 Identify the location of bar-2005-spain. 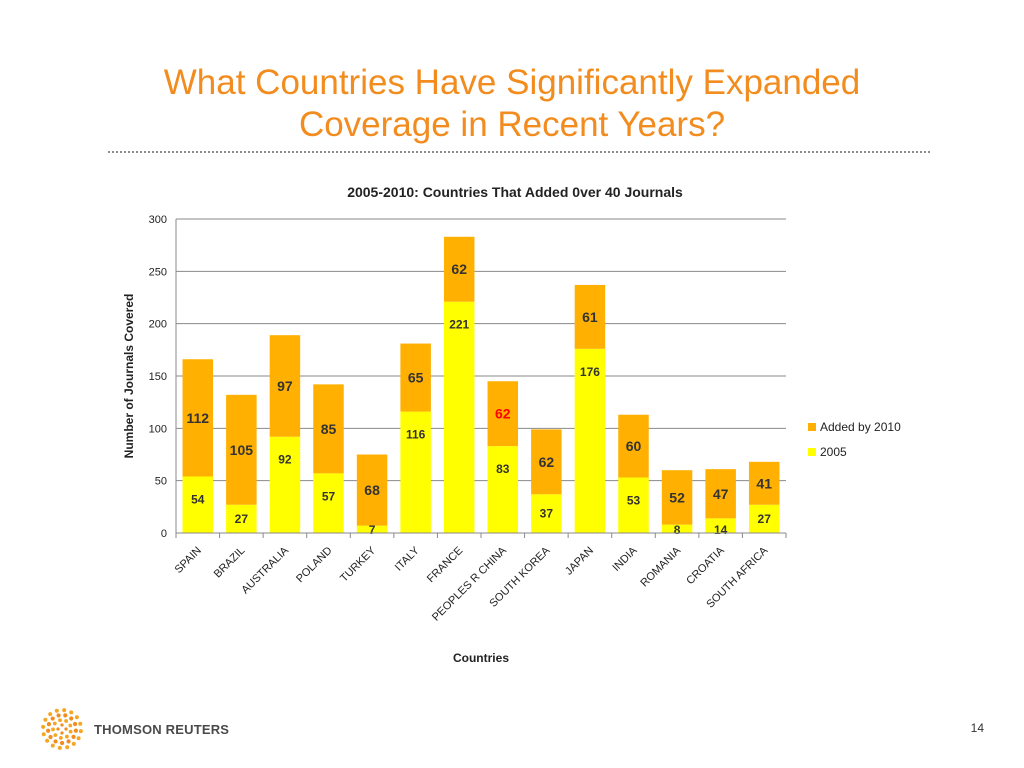
(198, 504).